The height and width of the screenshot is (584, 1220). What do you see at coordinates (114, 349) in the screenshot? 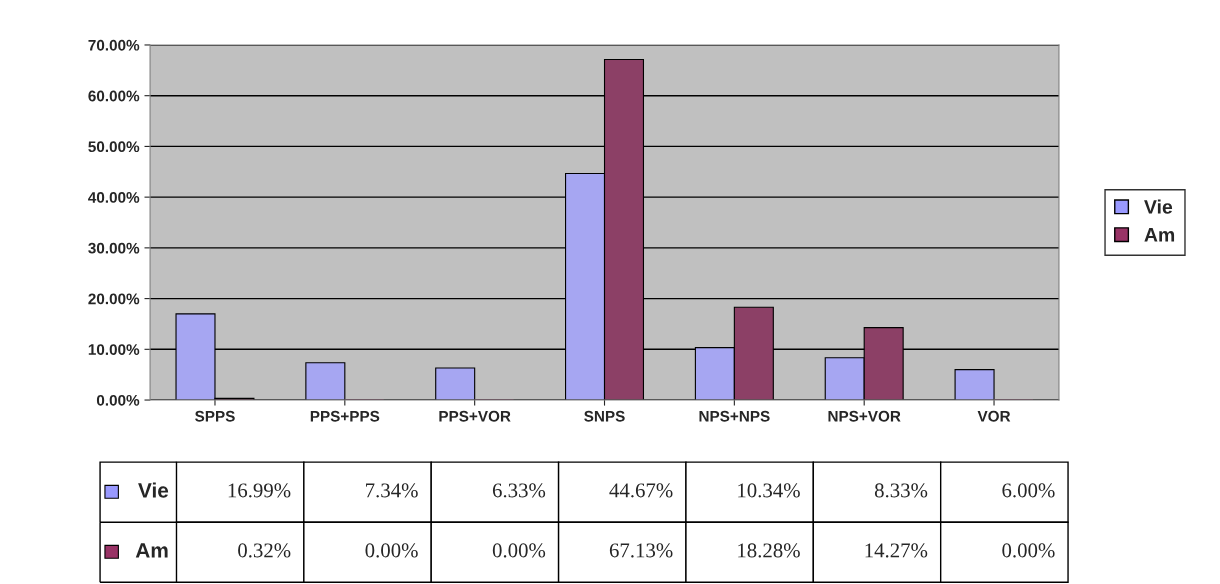
I see `y-tick-label: 10.00%` at bounding box center [114, 349].